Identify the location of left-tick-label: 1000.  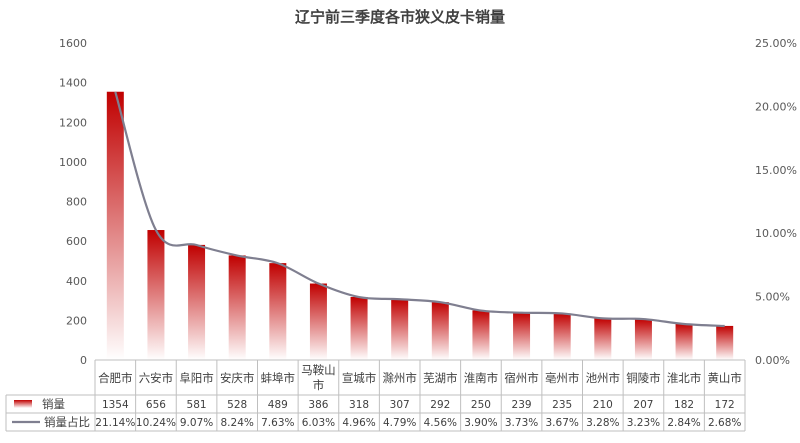
(73, 162).